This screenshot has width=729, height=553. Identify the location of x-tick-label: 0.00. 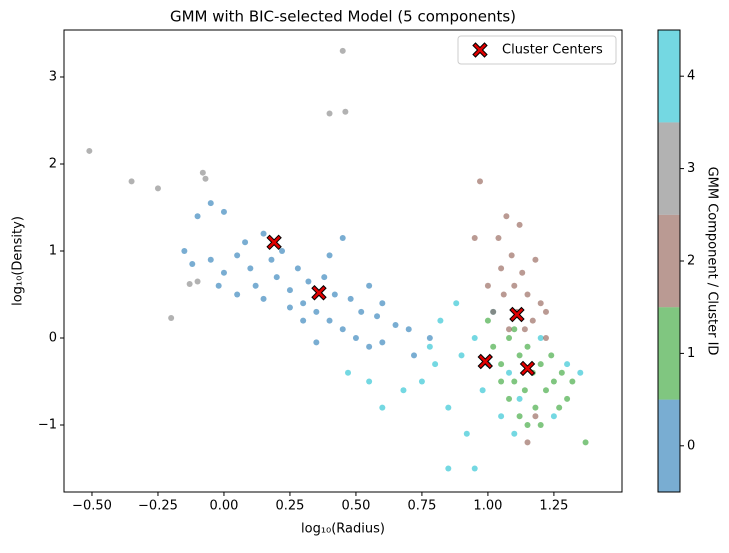
(223, 506).